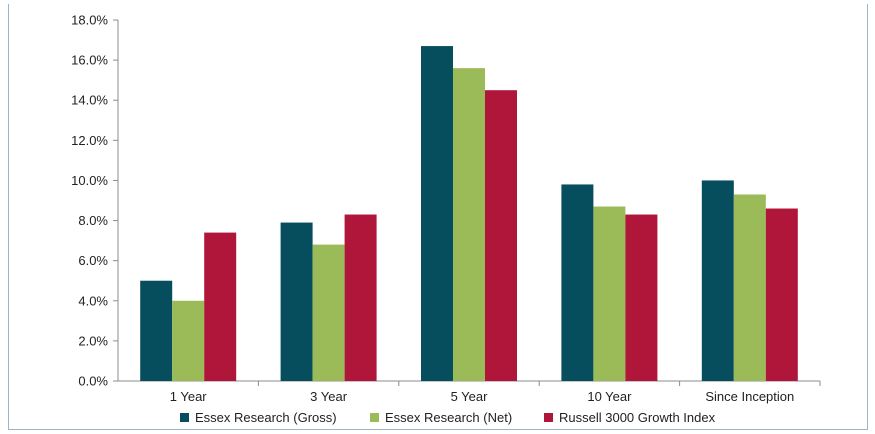 The width and height of the screenshot is (875, 434). Describe the element at coordinates (266, 417) in the screenshot. I see `legend-label: Essex Research (Gross)` at that location.